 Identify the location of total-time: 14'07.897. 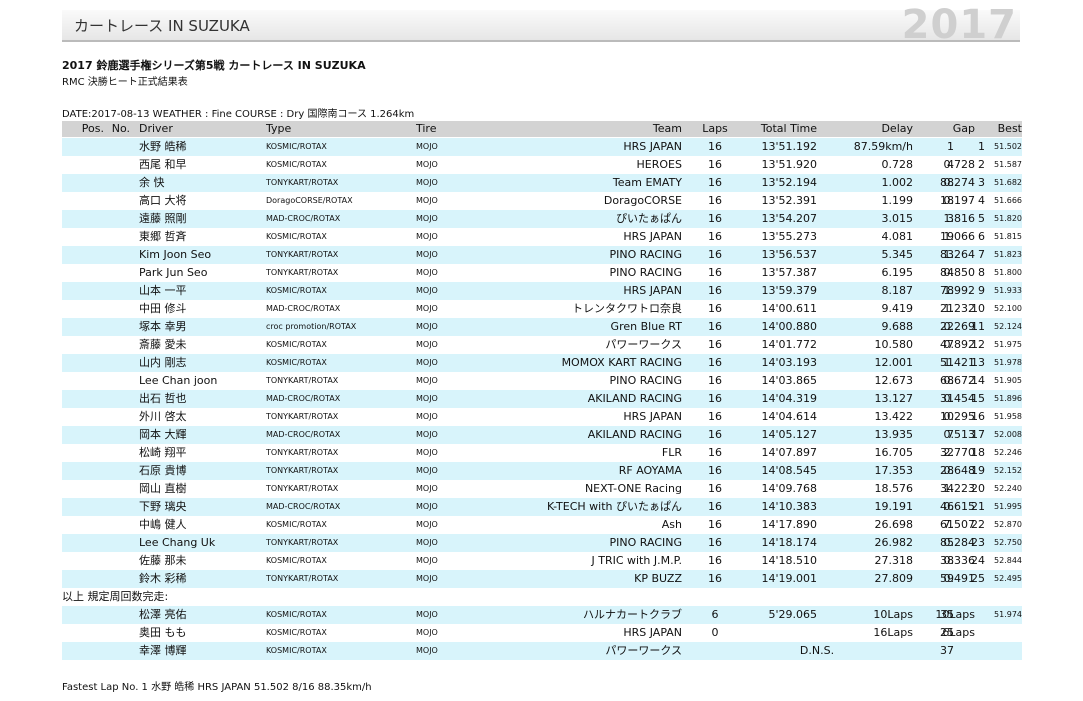
(789, 452).